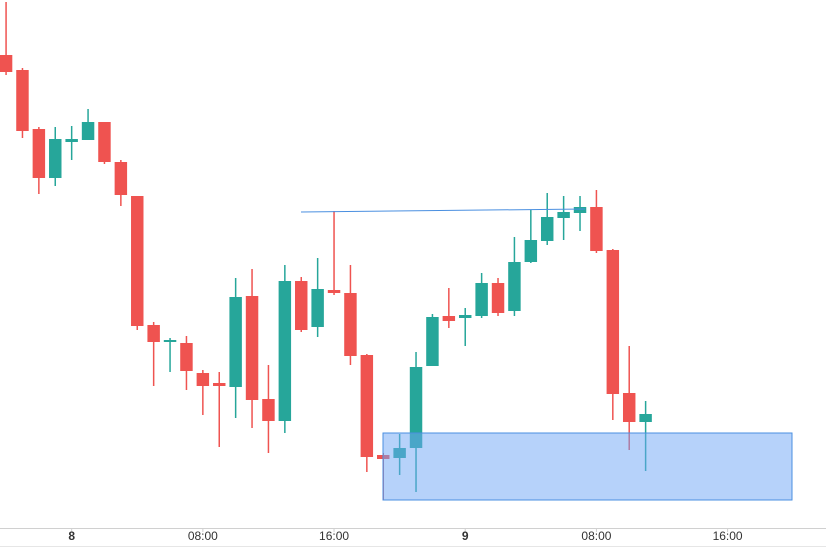  I want to click on rectangle-drawing, so click(587, 466).